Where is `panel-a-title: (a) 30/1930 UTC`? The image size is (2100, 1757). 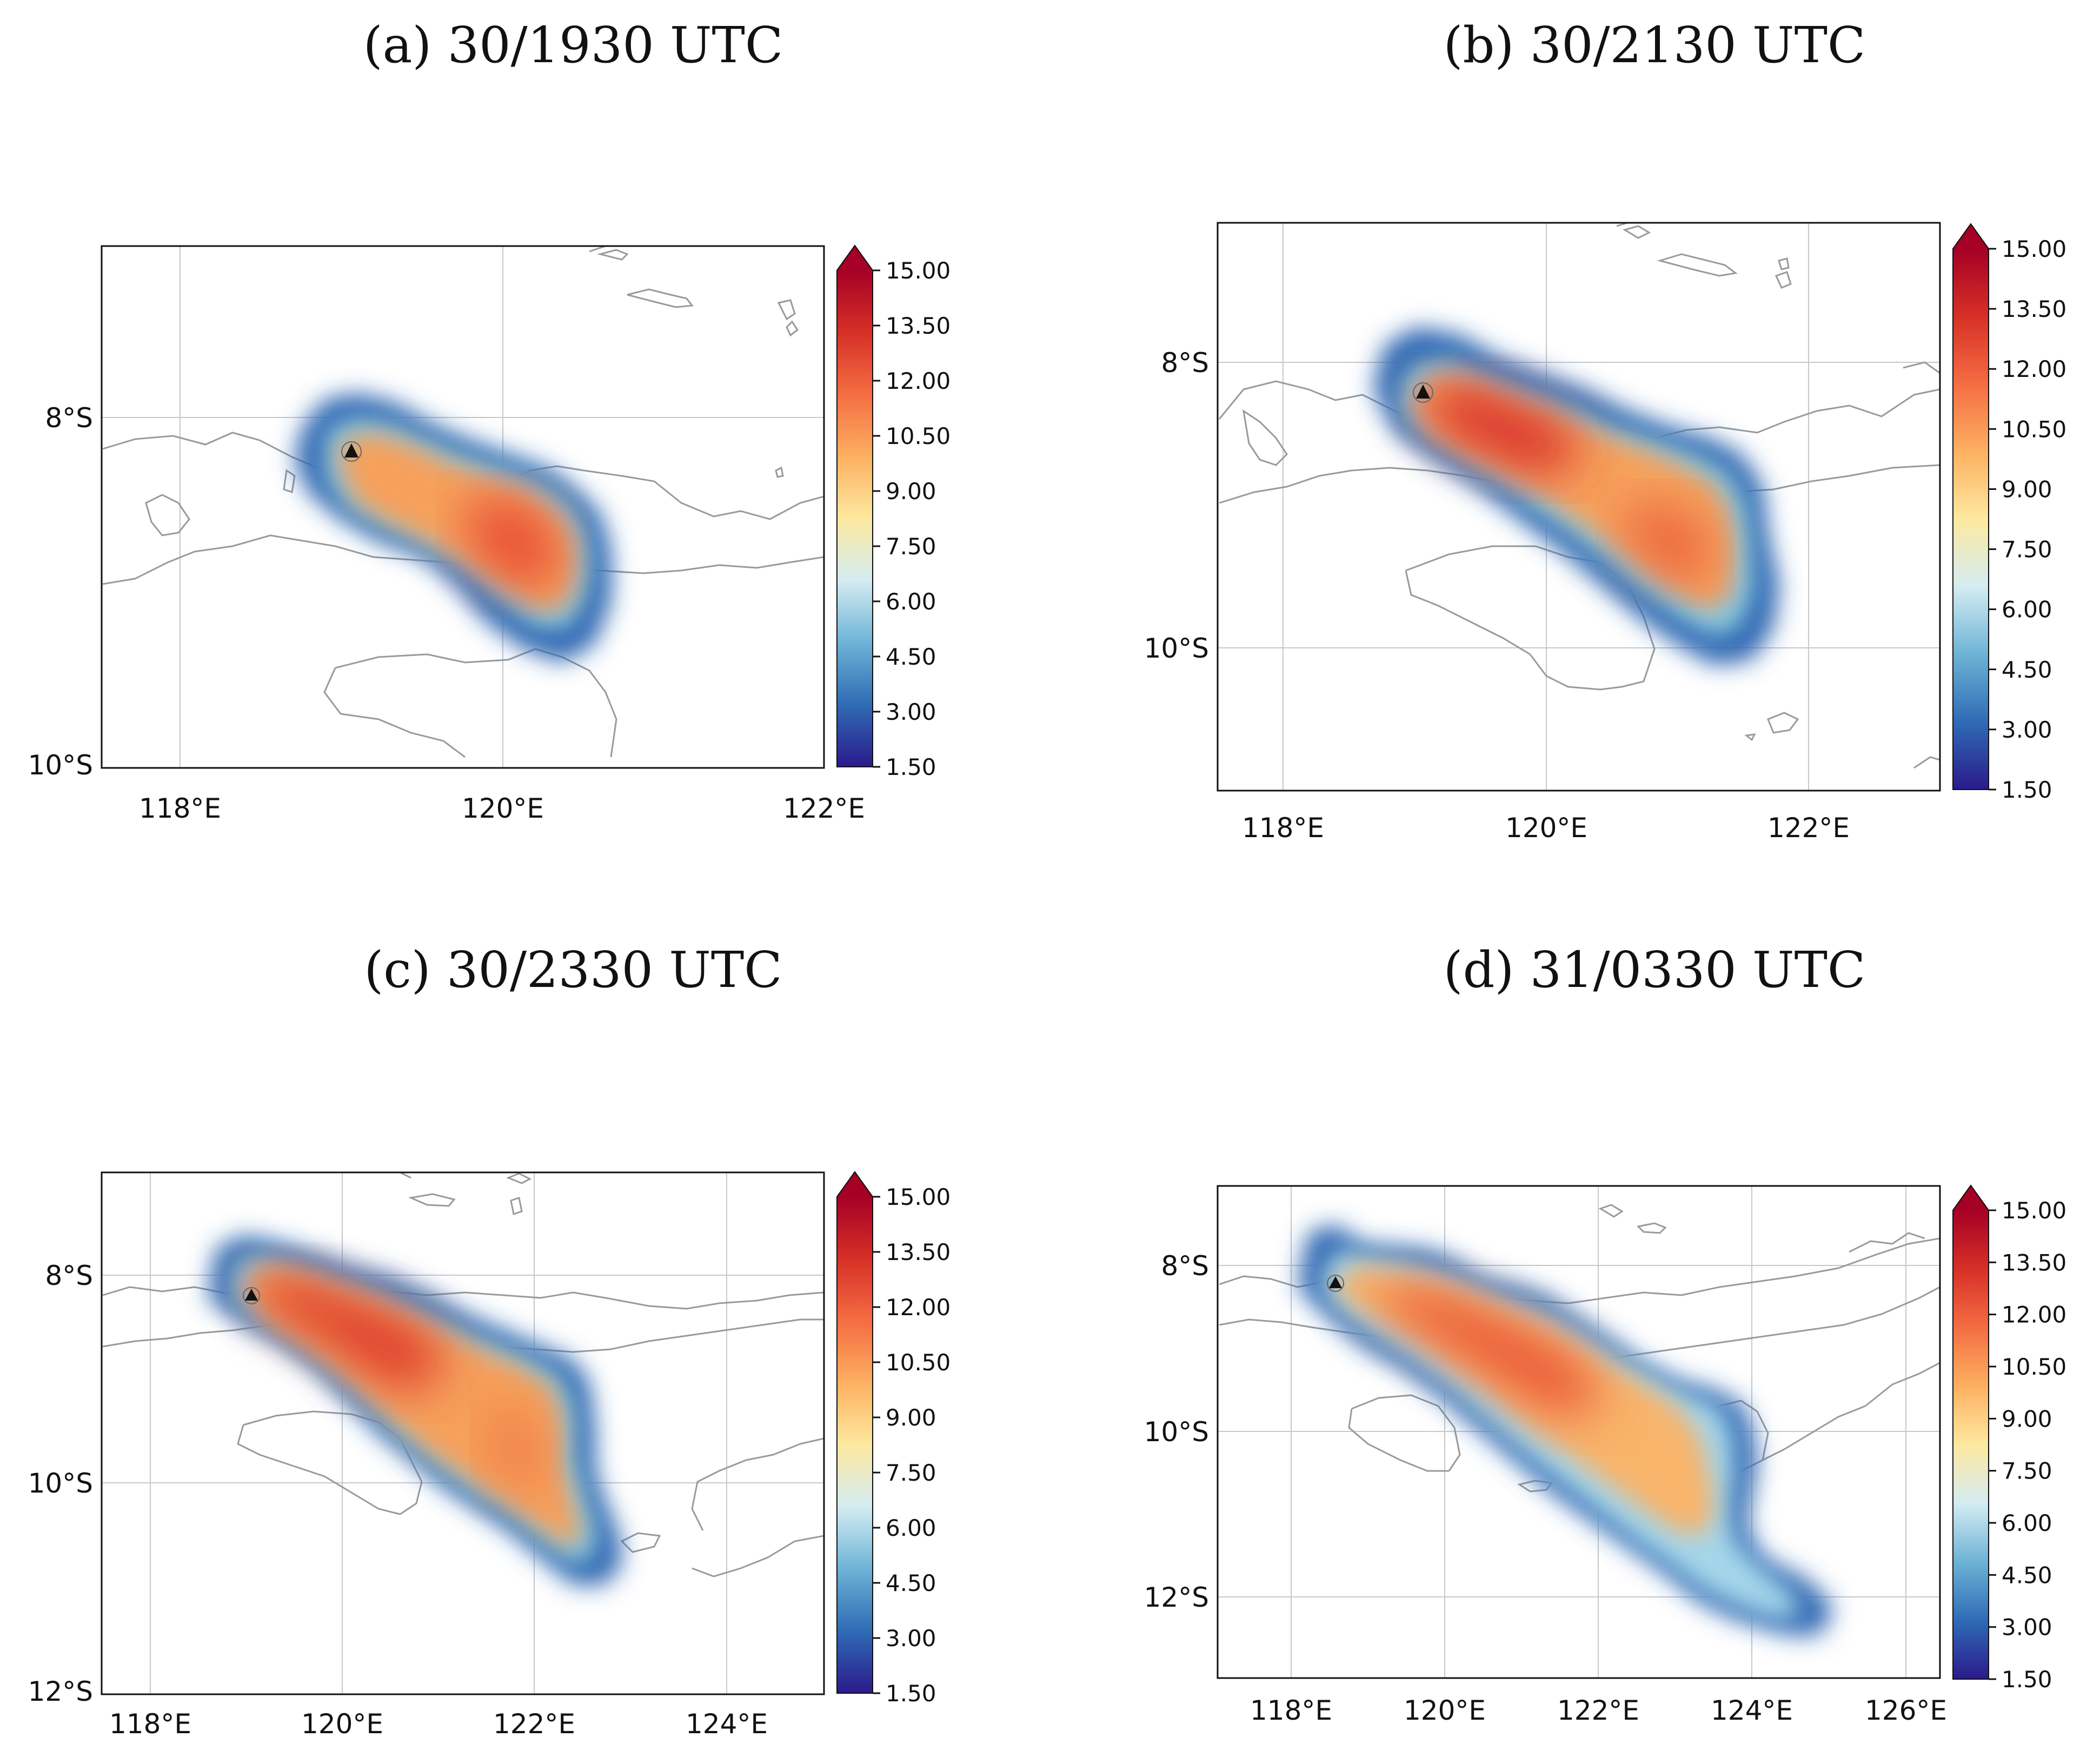
panel-a-title: (a) 30/1930 UTC is located at coordinates (573, 45).